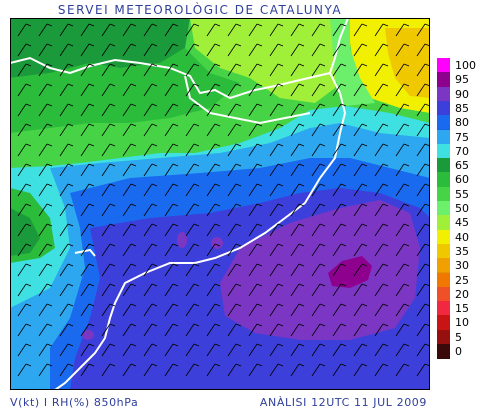 This screenshot has height=415, width=485. What do you see at coordinates (462, 151) in the screenshot?
I see `legend-tick-label: 70` at bounding box center [462, 151].